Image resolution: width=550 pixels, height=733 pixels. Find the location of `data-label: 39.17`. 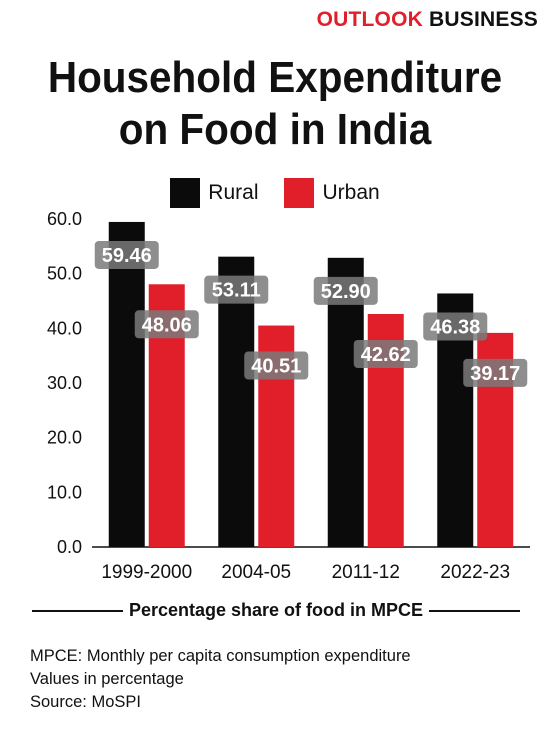

data-label: 39.17 is located at coordinates (495, 374).